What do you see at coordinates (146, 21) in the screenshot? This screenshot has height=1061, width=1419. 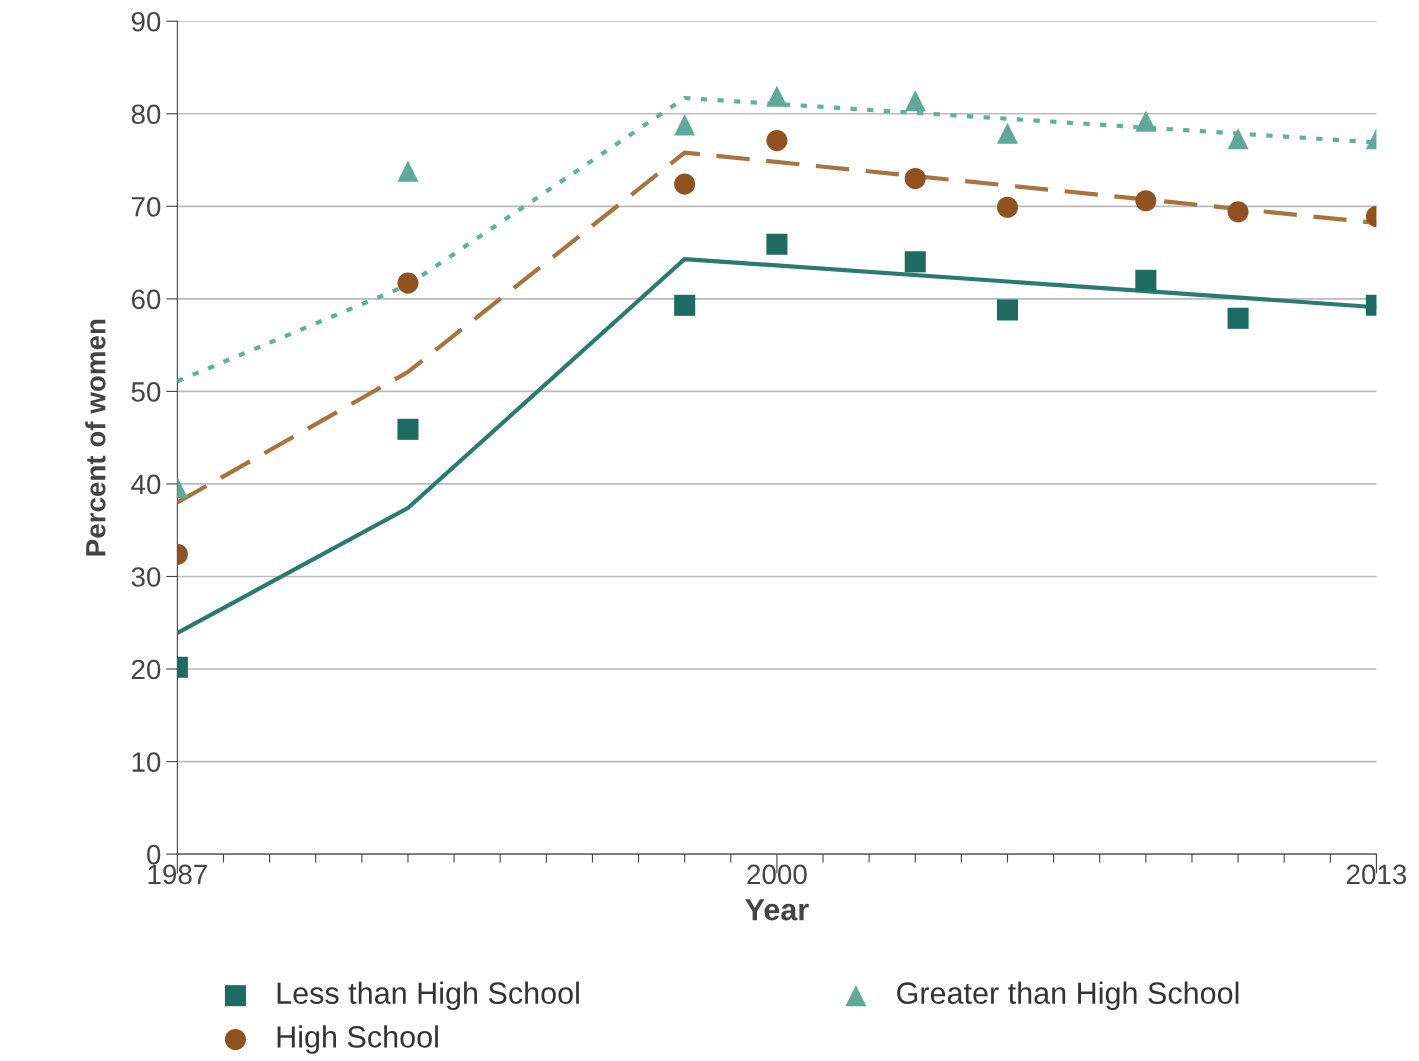 I see `y-tick-label: 90` at bounding box center [146, 21].